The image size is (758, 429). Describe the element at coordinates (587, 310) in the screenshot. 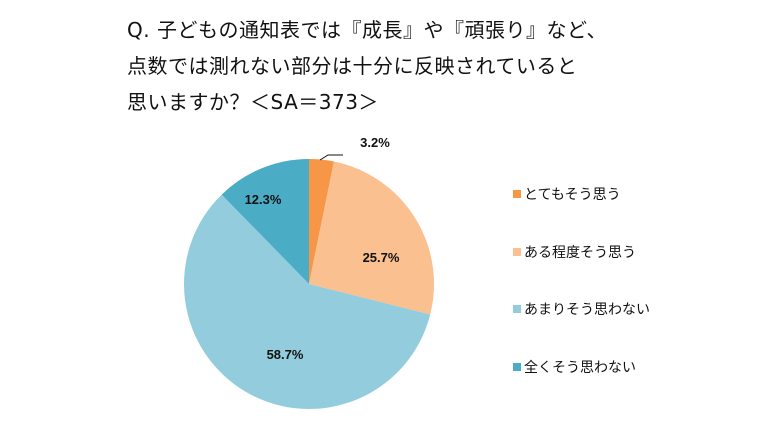

I see `legend-label: あまりそう思わない` at that location.